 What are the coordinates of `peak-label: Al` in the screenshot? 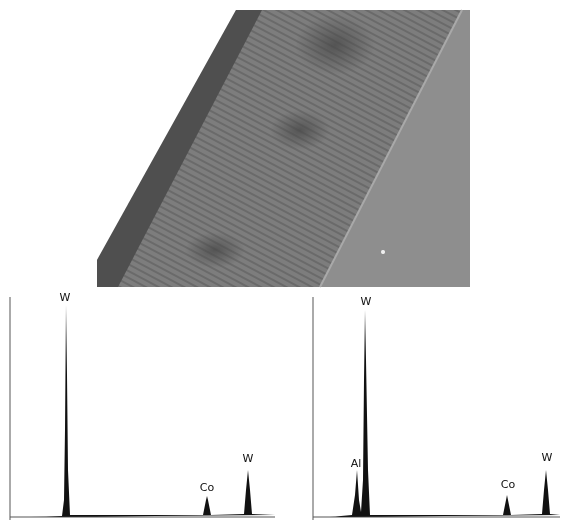 It's located at (356, 463).